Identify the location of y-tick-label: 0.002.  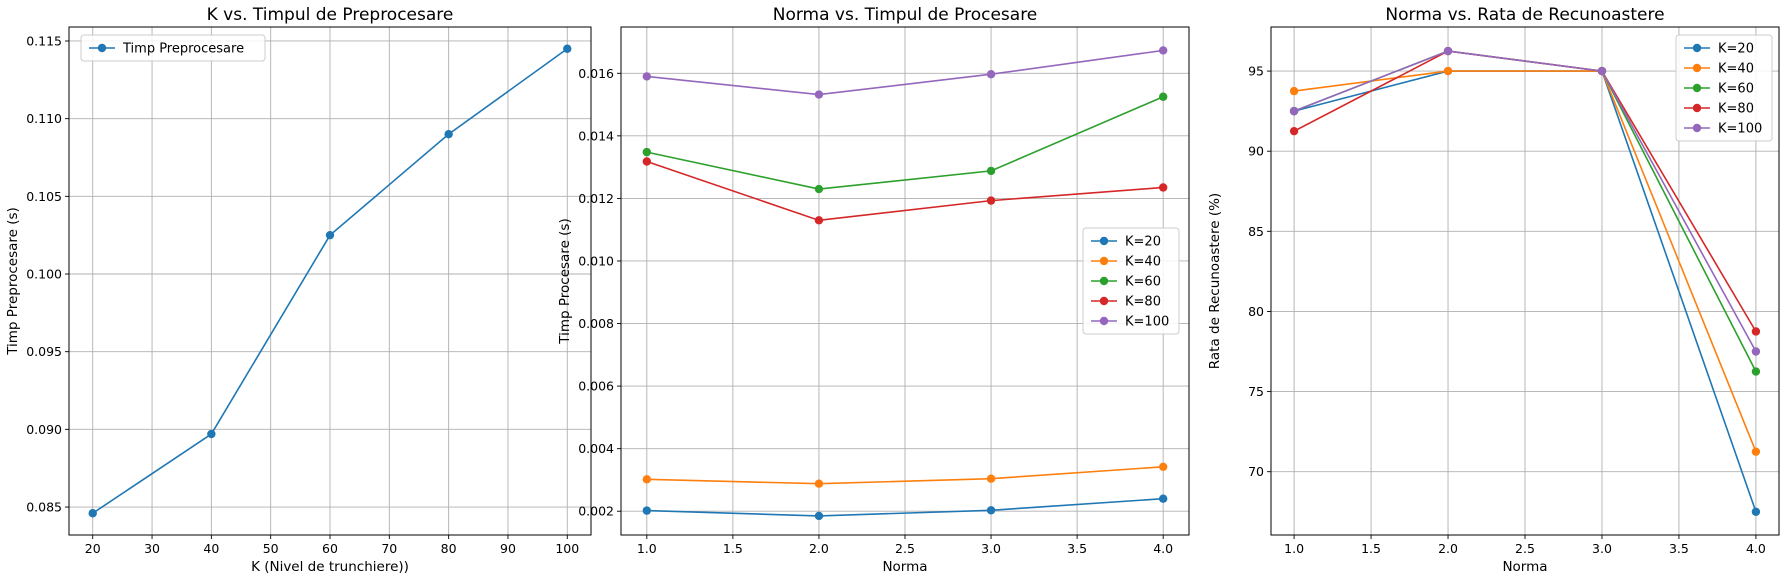
(596, 511).